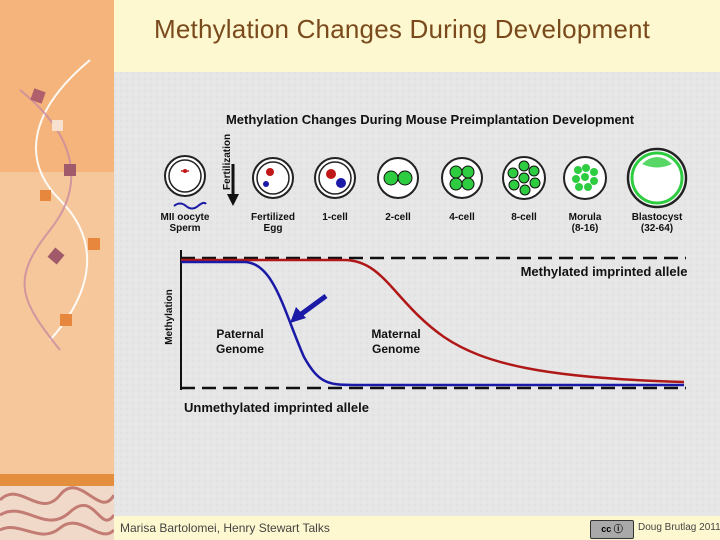 The height and width of the screenshot is (540, 720). Describe the element at coordinates (657, 223) in the screenshot. I see `stage-label-blastocyst: Blastocyst (32-64)` at that location.